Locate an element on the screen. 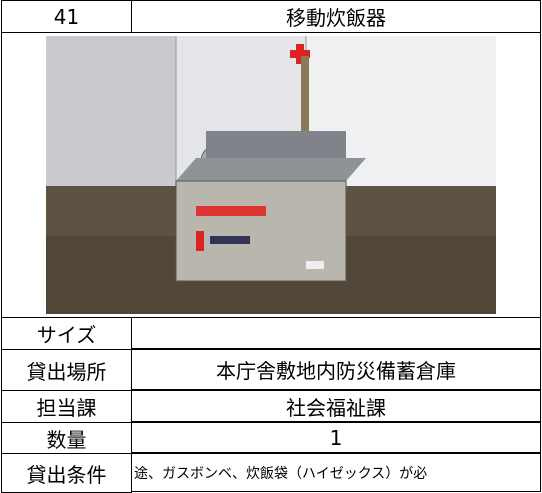 The width and height of the screenshot is (542, 493). row-label-cell: 担当課 is located at coordinates (66, 406).